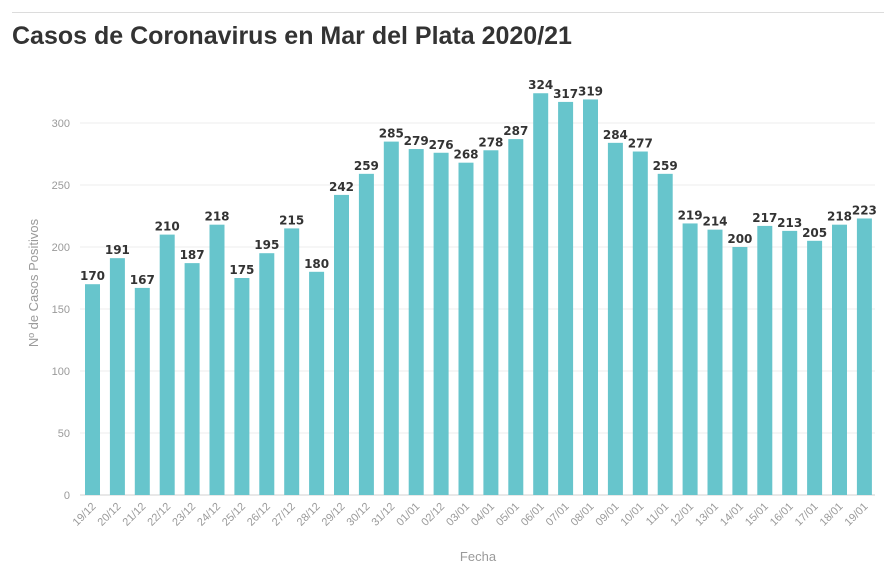  I want to click on x-tick-label: 21/12, so click(134, 515).